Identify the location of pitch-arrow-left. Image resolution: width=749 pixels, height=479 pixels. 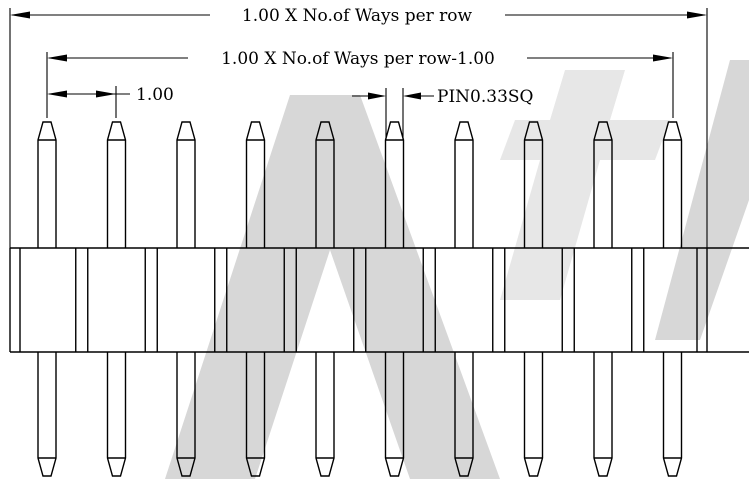
(57, 94).